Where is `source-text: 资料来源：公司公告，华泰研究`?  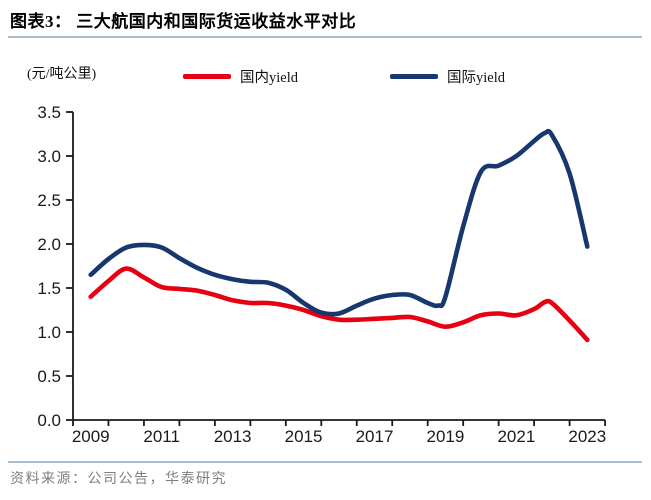 source-text: 资料来源：公司公告，华泰研究 is located at coordinates (118, 479).